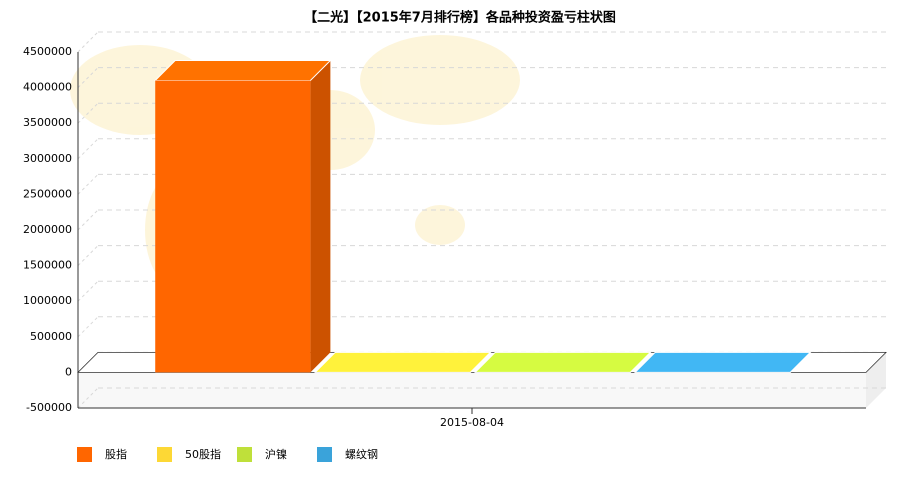 The image size is (922, 486). I want to click on legend-label: 沪镍, so click(276, 454).